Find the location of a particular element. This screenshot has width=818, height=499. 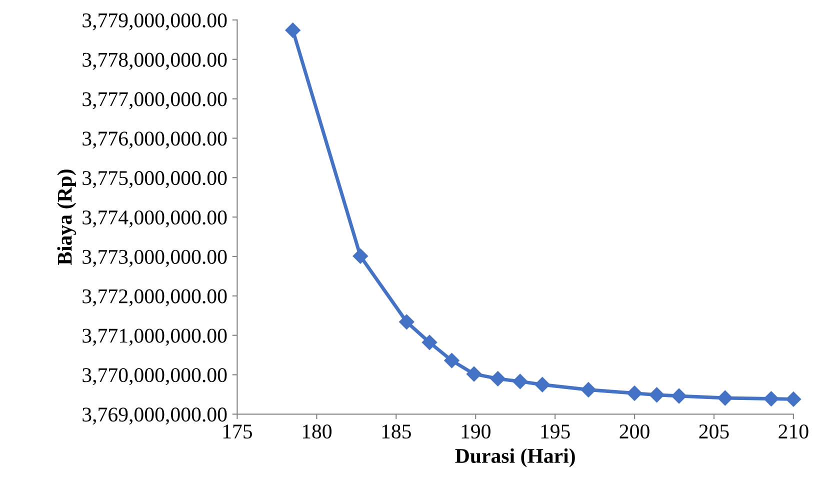

x-tick-label: 205 is located at coordinates (714, 431).